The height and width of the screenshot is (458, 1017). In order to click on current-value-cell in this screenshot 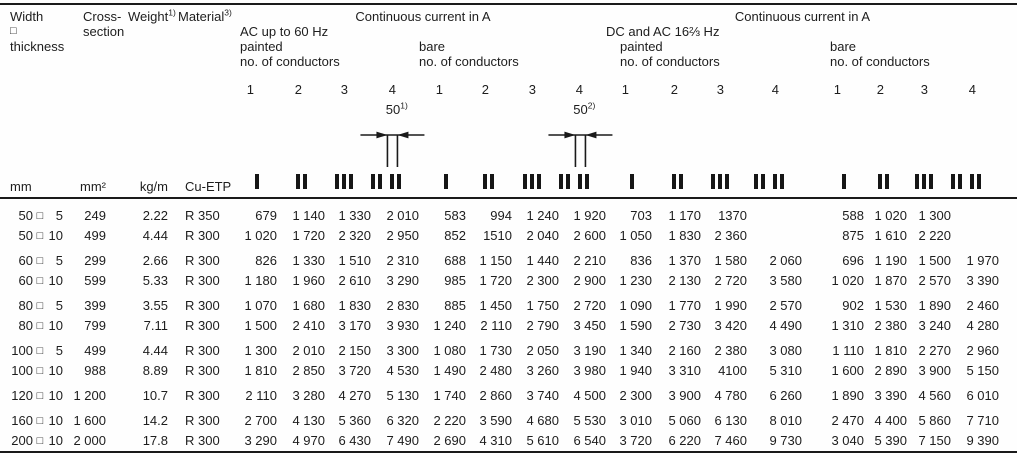, I will do `click(774, 236)`.